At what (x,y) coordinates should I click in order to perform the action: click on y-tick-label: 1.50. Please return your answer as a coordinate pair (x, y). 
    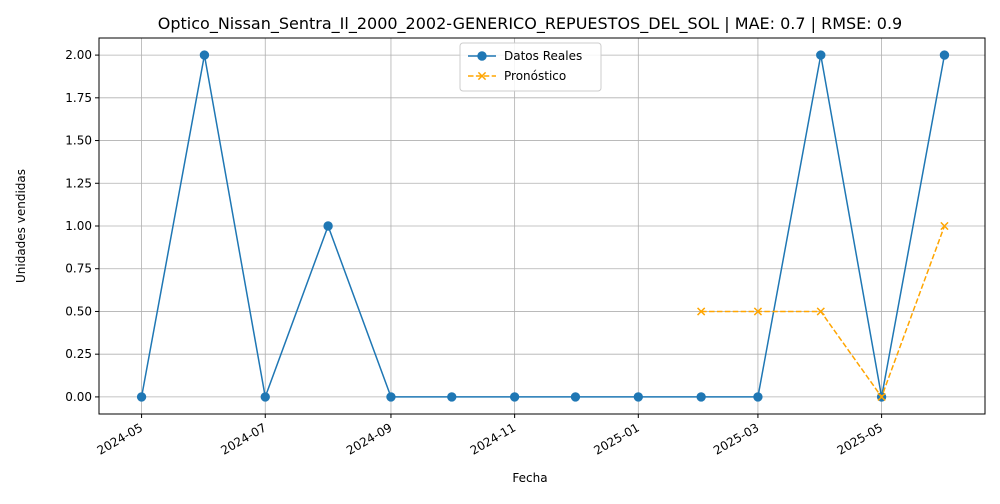
    Looking at the image, I should click on (78, 141).